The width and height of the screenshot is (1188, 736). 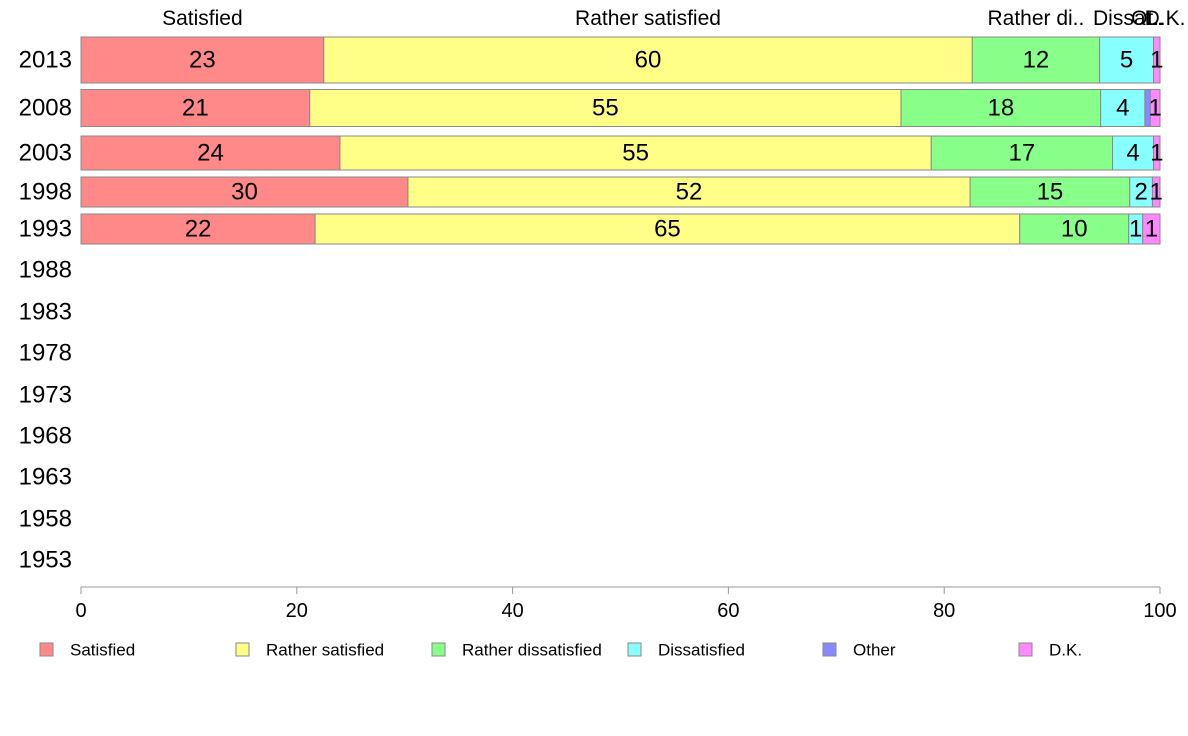 I want to click on legend-label: Other, so click(x=874, y=650).